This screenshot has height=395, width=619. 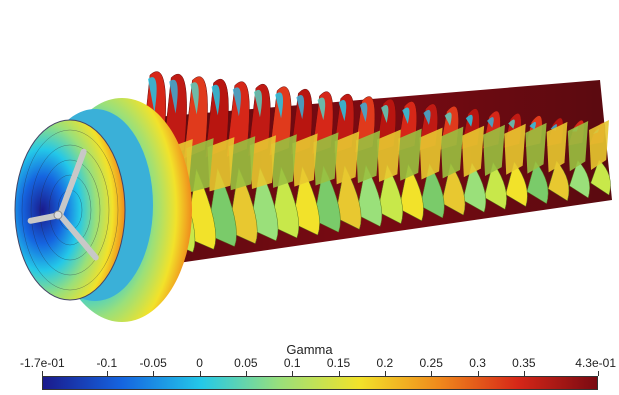 I want to click on colorbar-tick-label: 0.15, so click(x=338, y=363).